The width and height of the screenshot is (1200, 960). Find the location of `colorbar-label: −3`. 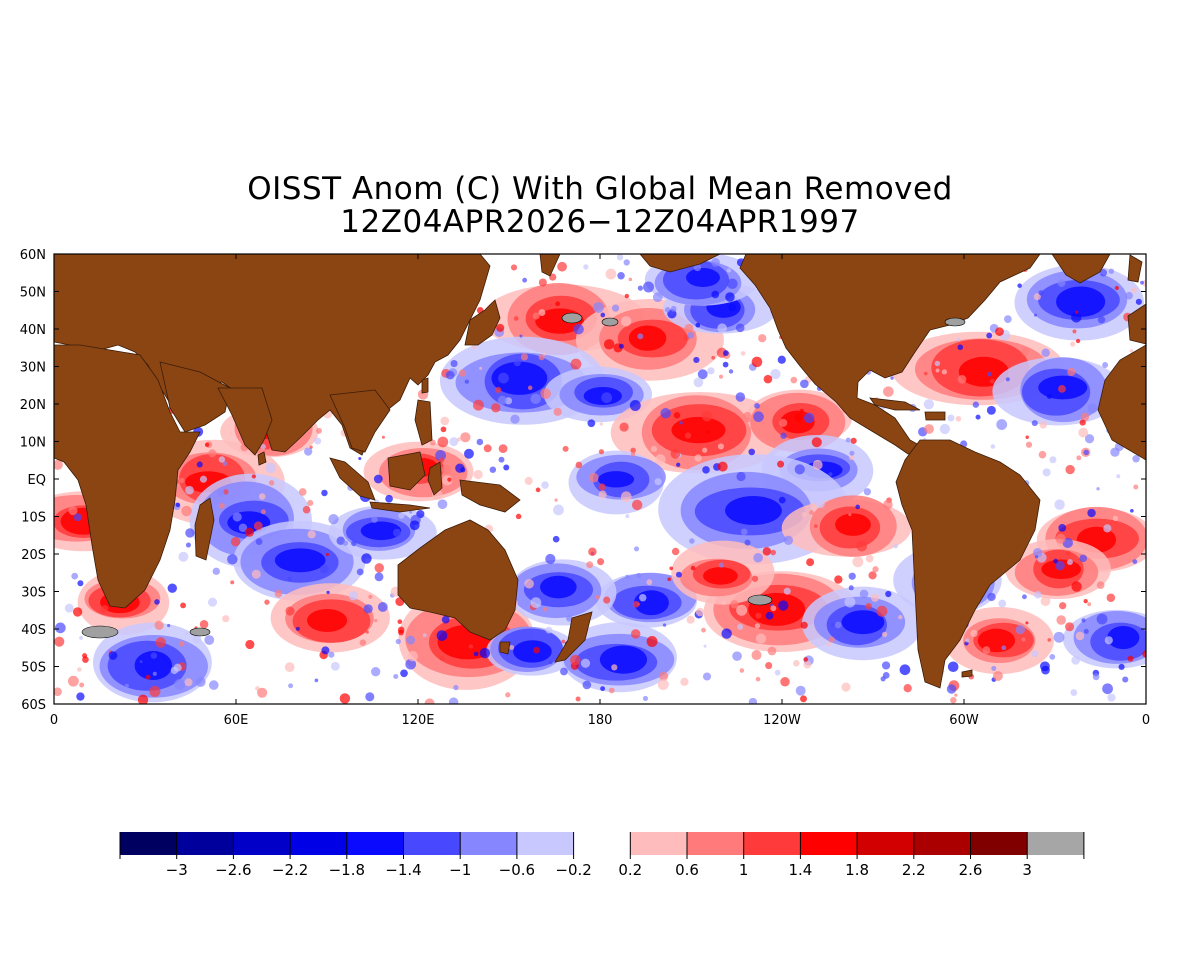

colorbar-label: −3 is located at coordinates (177, 870).